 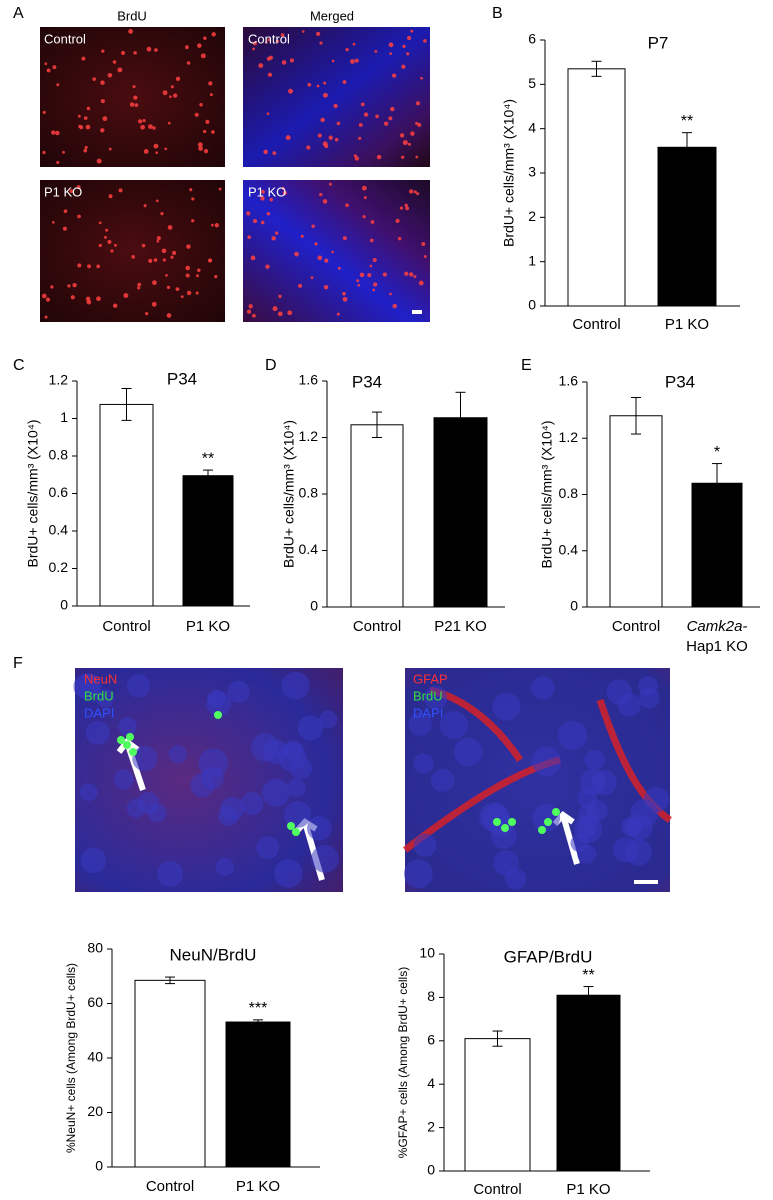 I want to click on bar, so click(x=377, y=516).